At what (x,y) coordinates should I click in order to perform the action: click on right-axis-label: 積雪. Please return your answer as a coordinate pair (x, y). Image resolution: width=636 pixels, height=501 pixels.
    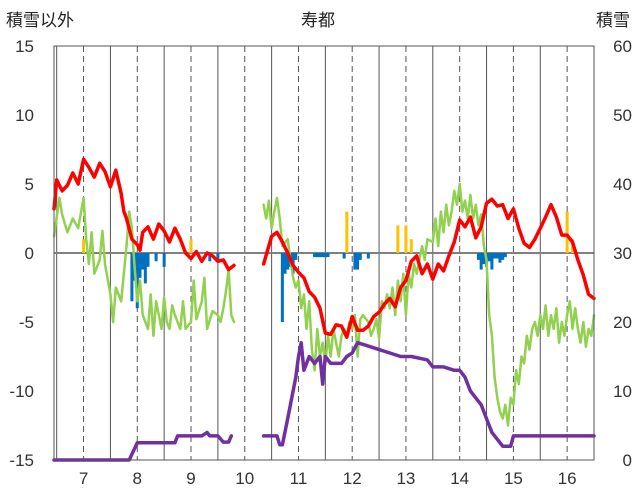
    Looking at the image, I should click on (613, 21).